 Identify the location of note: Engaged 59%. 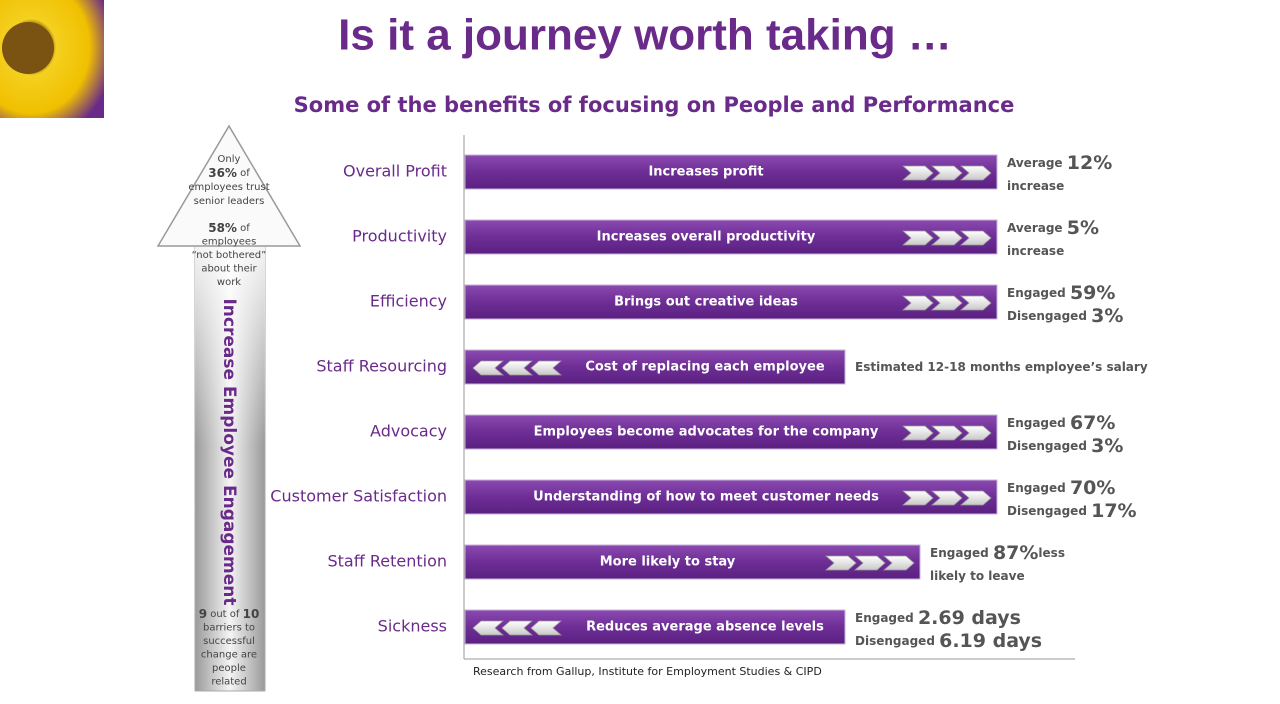
(1061, 293).